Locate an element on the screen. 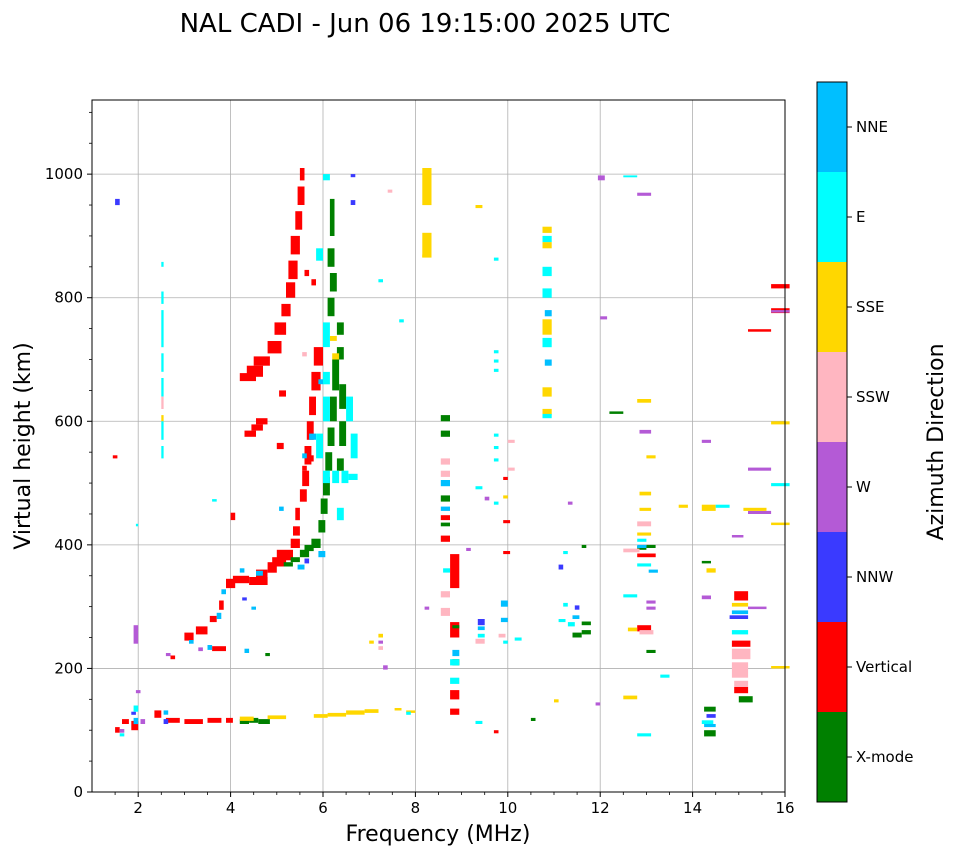 The height and width of the screenshot is (857, 958). x-tick-label: 6 is located at coordinates (323, 808).